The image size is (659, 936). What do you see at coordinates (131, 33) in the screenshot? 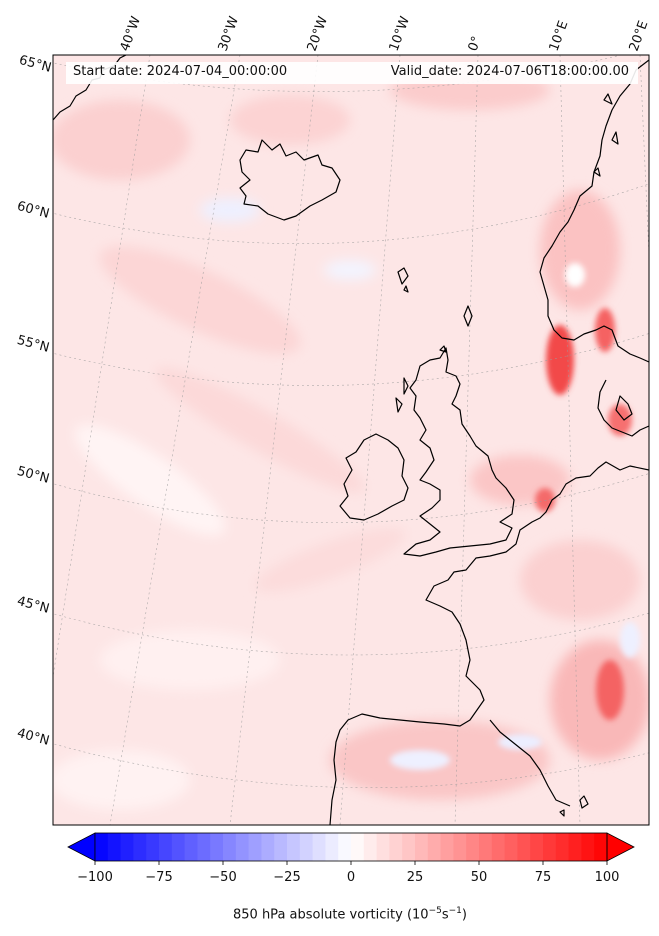
I see `lon-label: 40°W` at bounding box center [131, 33].